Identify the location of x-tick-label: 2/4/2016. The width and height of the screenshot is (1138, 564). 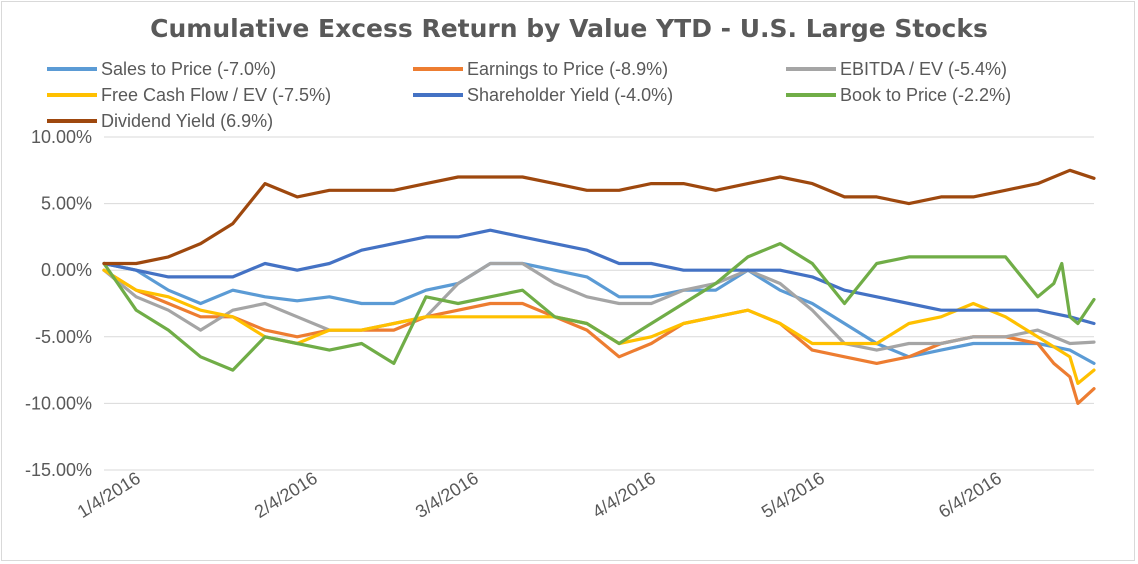
(286, 495).